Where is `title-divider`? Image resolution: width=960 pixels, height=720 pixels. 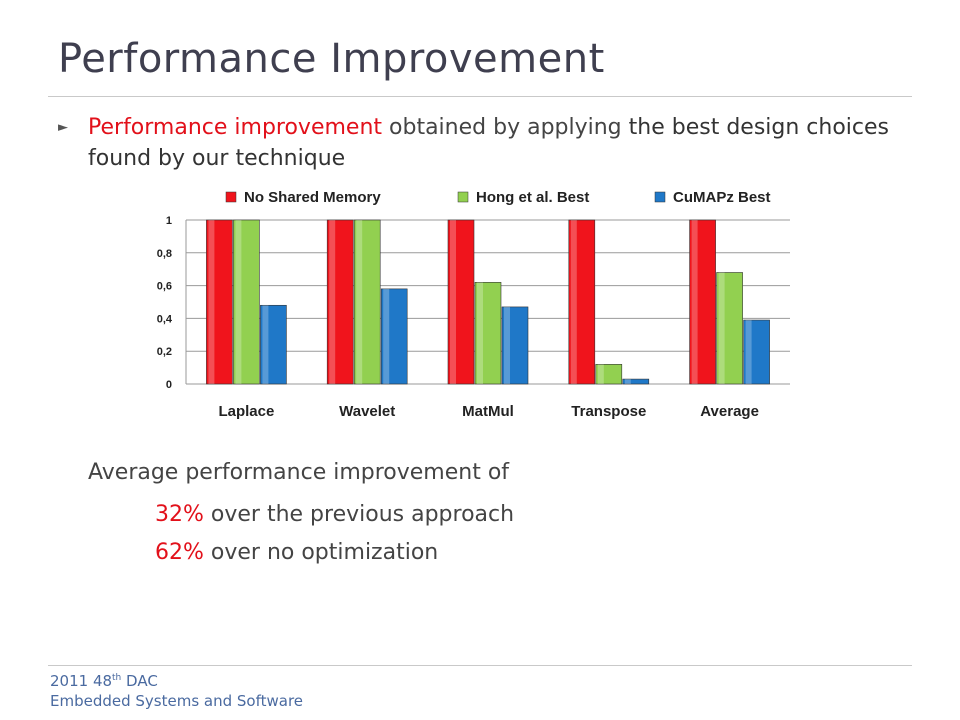 title-divider is located at coordinates (480, 96).